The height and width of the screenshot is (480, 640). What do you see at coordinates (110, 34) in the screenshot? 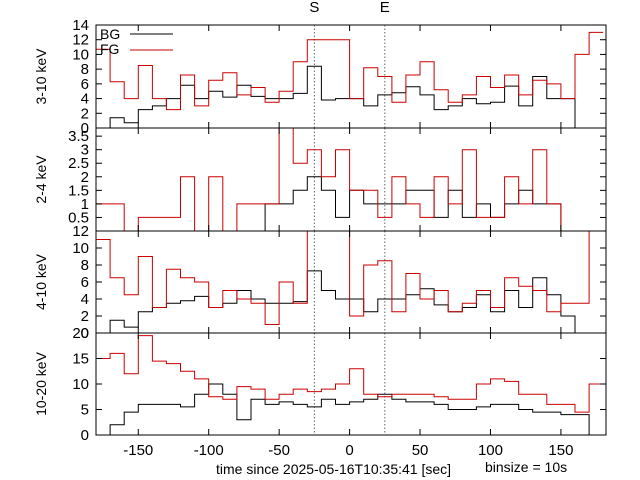
I see `legend-label-bg: BG` at bounding box center [110, 34].